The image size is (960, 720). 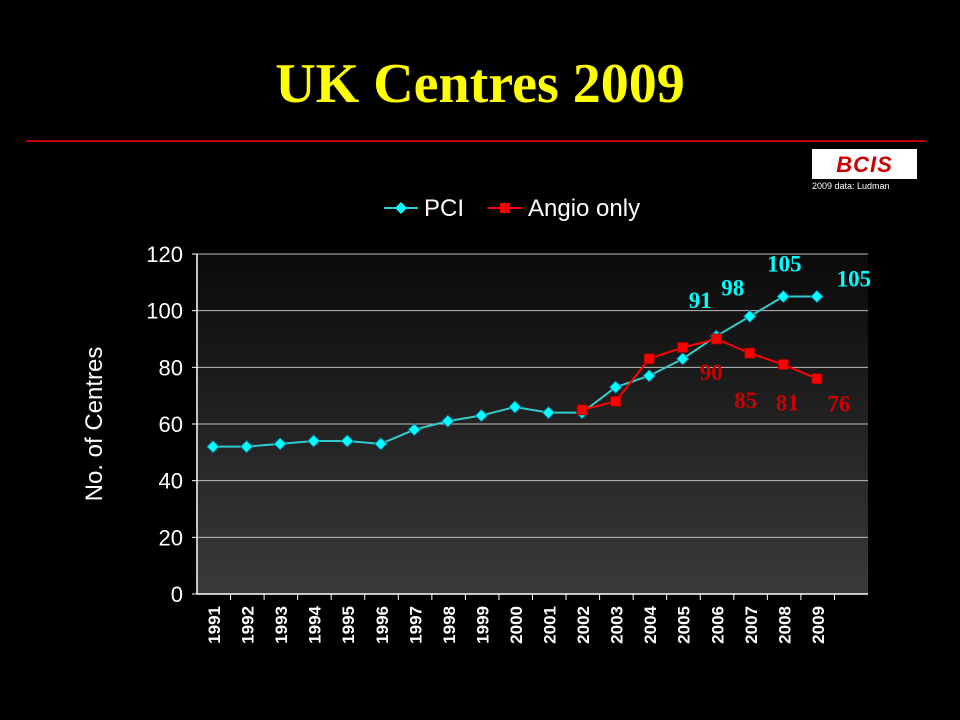 What do you see at coordinates (248, 625) in the screenshot?
I see `x-tick-label: 1992` at bounding box center [248, 625].